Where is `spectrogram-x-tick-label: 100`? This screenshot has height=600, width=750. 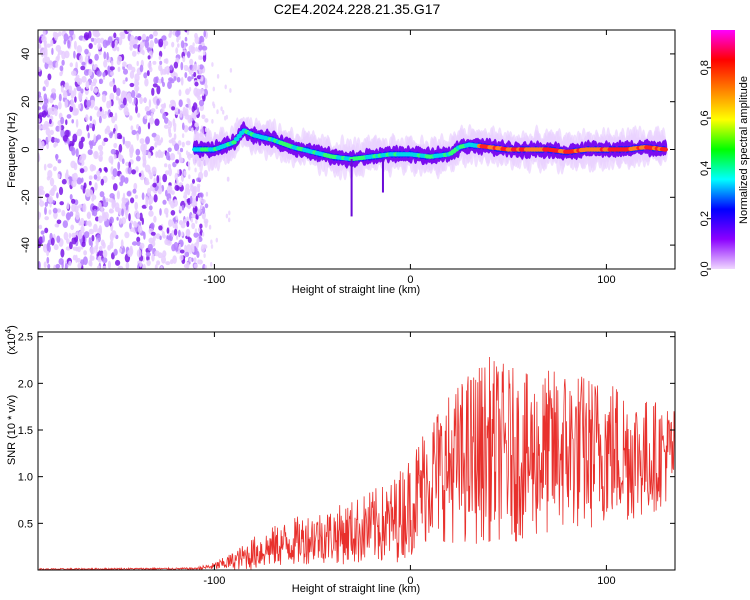 spectrogram-x-tick-label: 100 is located at coordinates (606, 280).